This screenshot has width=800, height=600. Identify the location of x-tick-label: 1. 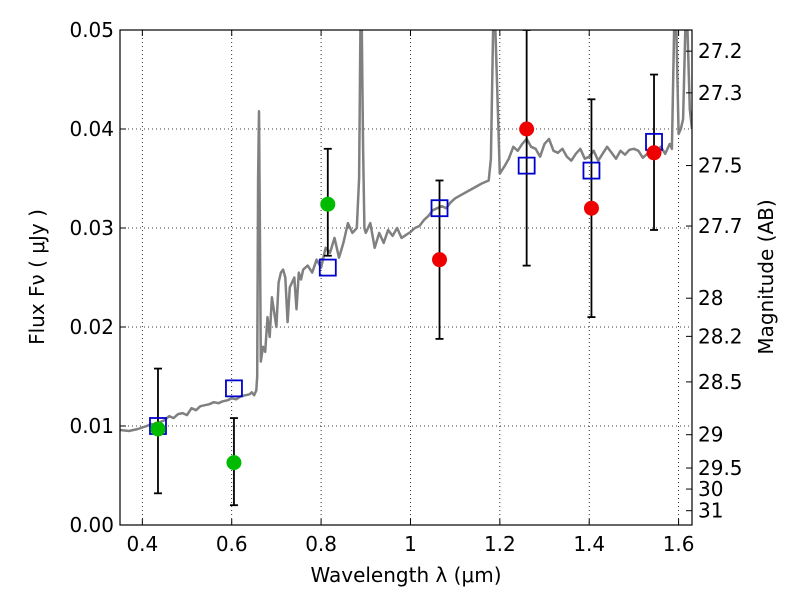
(410, 544).